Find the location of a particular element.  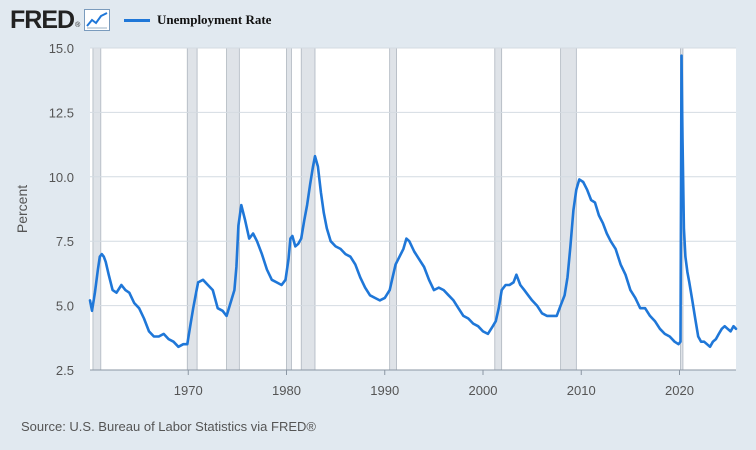

legend-swatch is located at coordinates (137, 20).